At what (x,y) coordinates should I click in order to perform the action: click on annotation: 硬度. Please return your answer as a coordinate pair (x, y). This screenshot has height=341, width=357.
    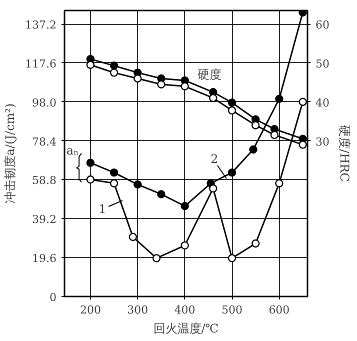
    Looking at the image, I should click on (210, 75).